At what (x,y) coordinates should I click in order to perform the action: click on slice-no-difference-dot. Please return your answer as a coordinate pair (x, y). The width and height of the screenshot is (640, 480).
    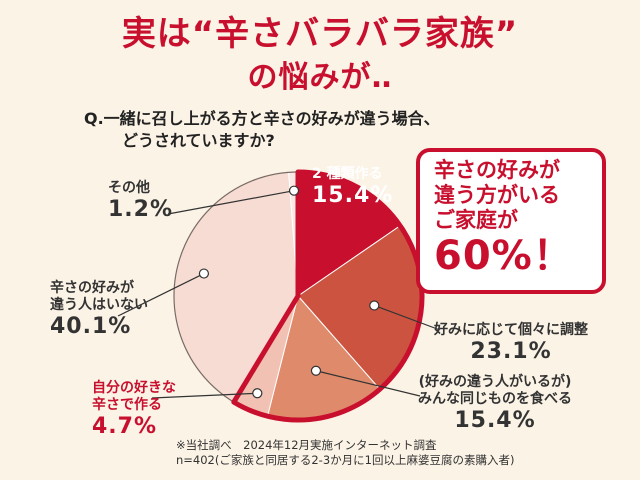
    Looking at the image, I should click on (204, 273).